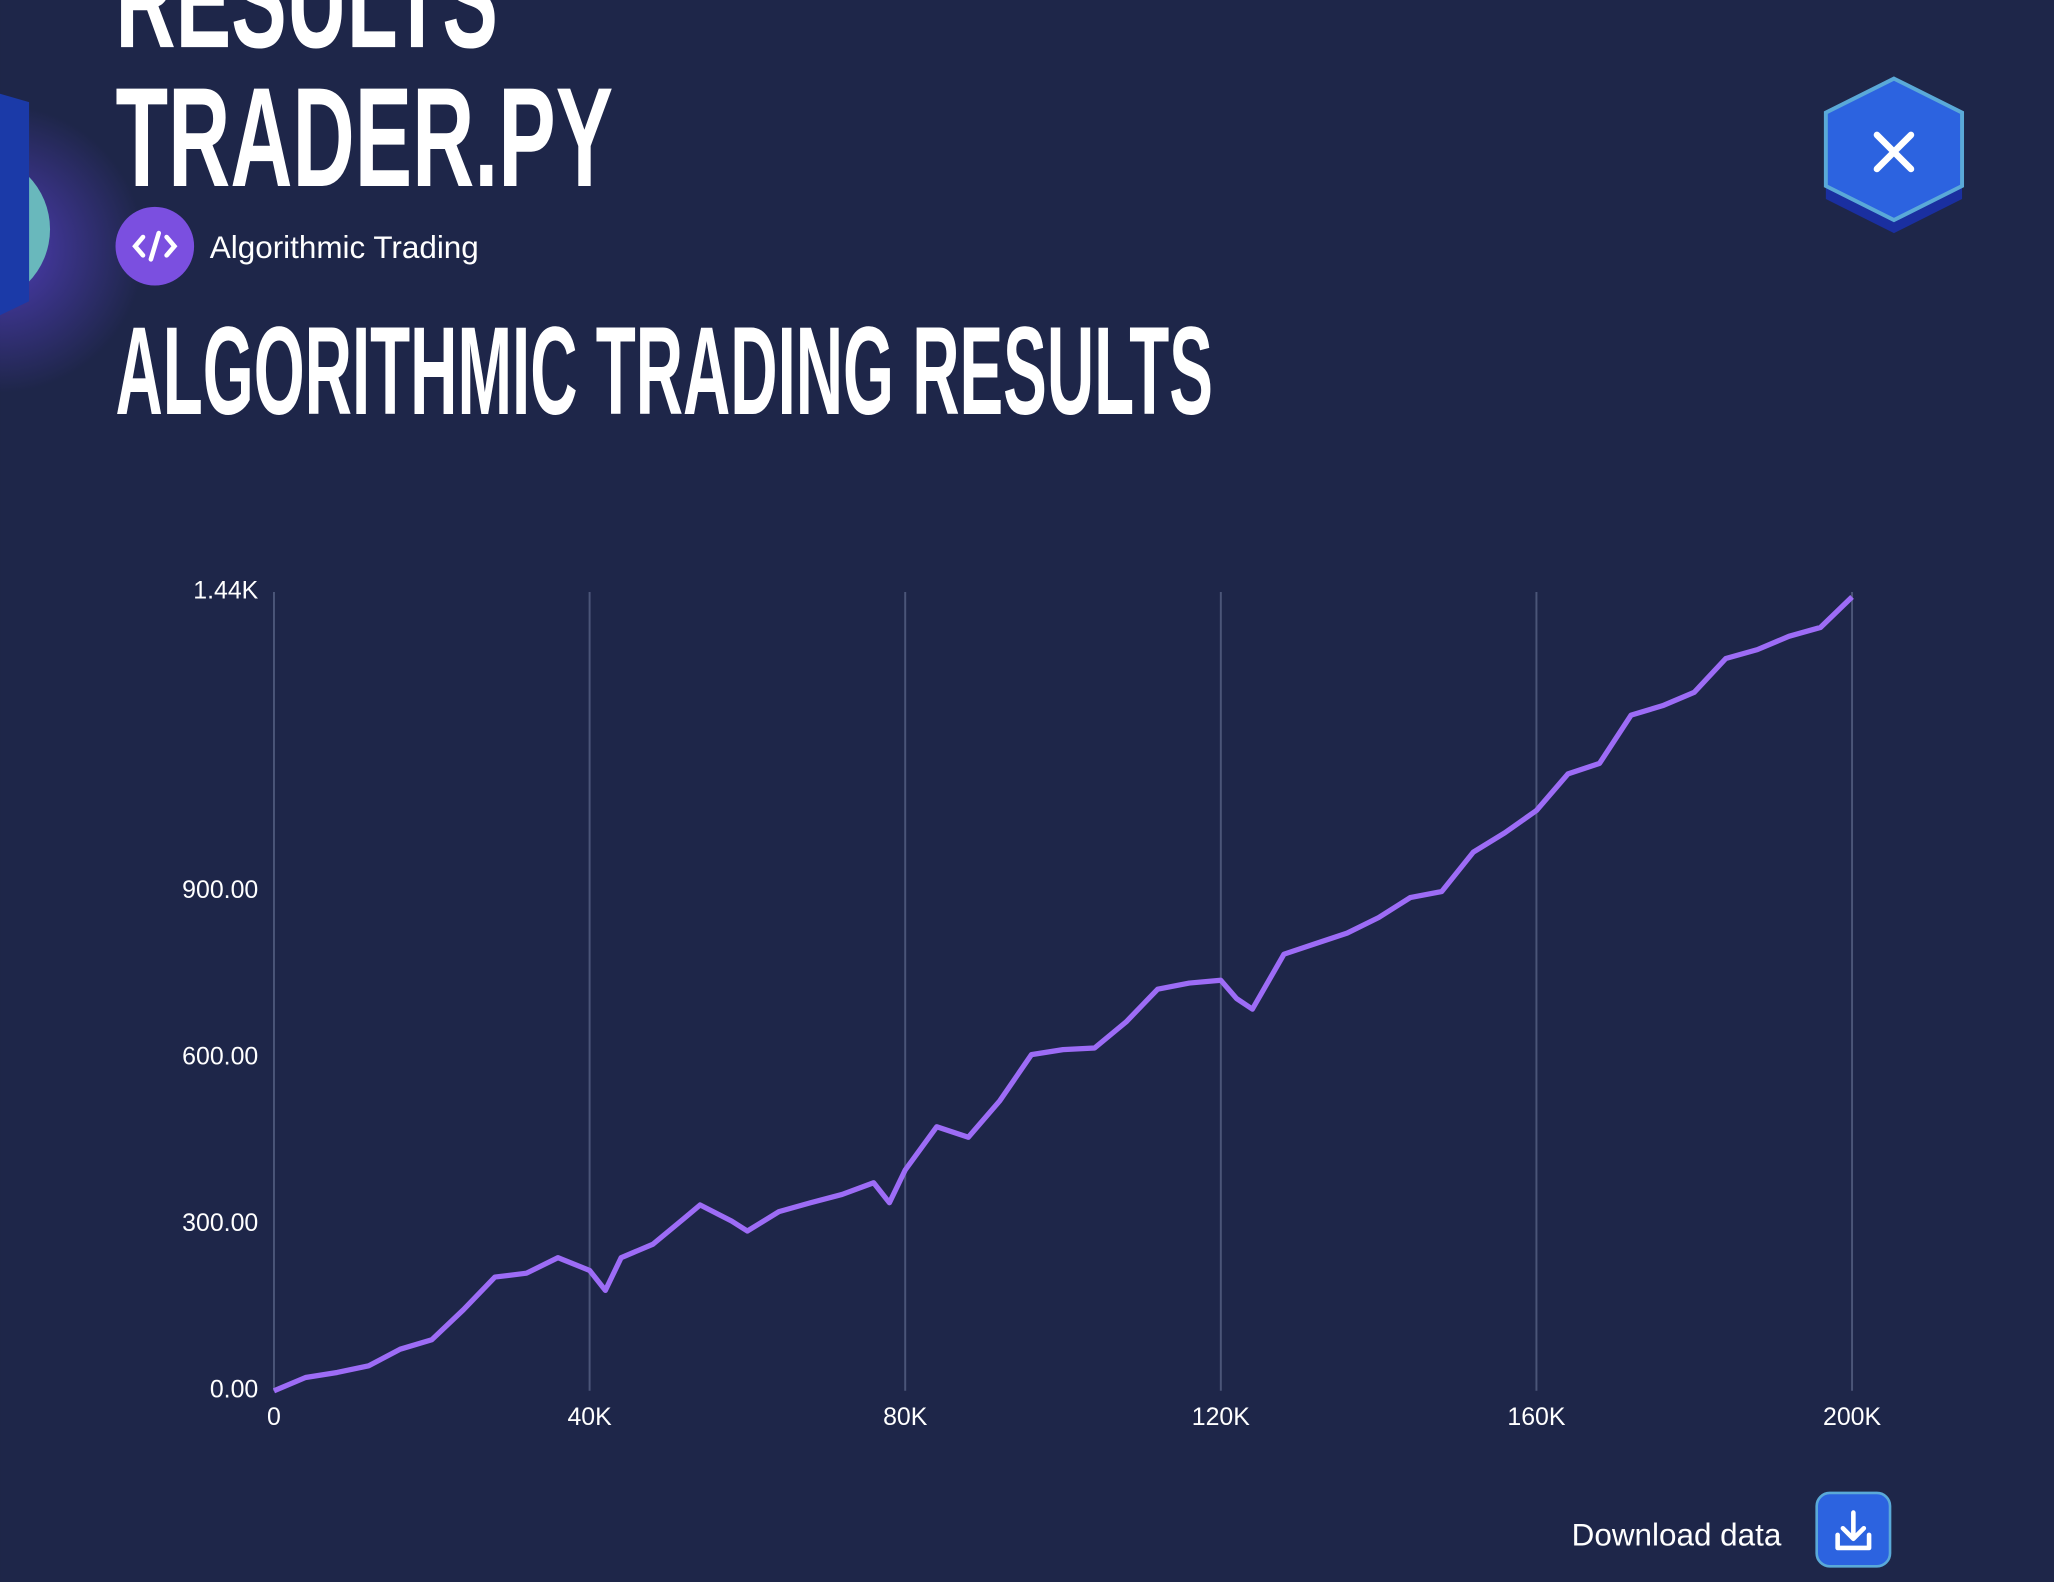 This screenshot has height=1582, width=2054. Describe the element at coordinates (220, 890) in the screenshot. I see `y-tick-label: 900.00` at that location.